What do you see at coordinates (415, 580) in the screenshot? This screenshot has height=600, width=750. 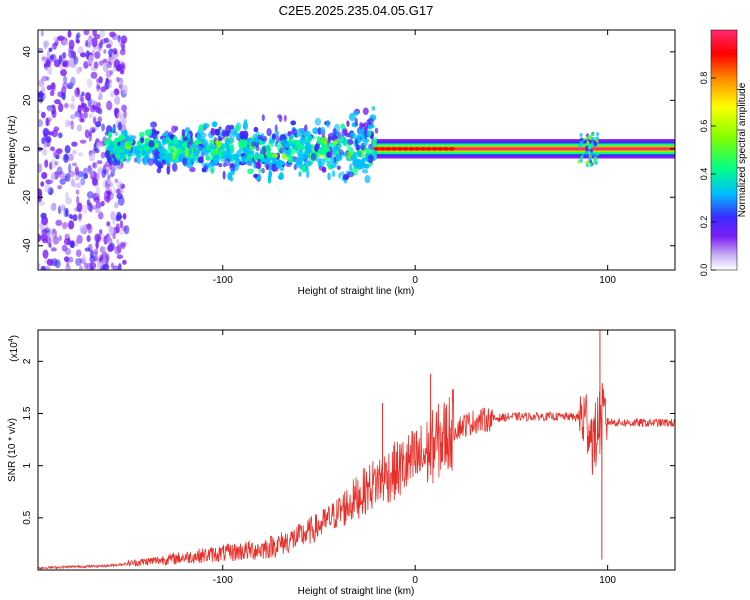 I see `x-tick-label: 0` at bounding box center [415, 580].